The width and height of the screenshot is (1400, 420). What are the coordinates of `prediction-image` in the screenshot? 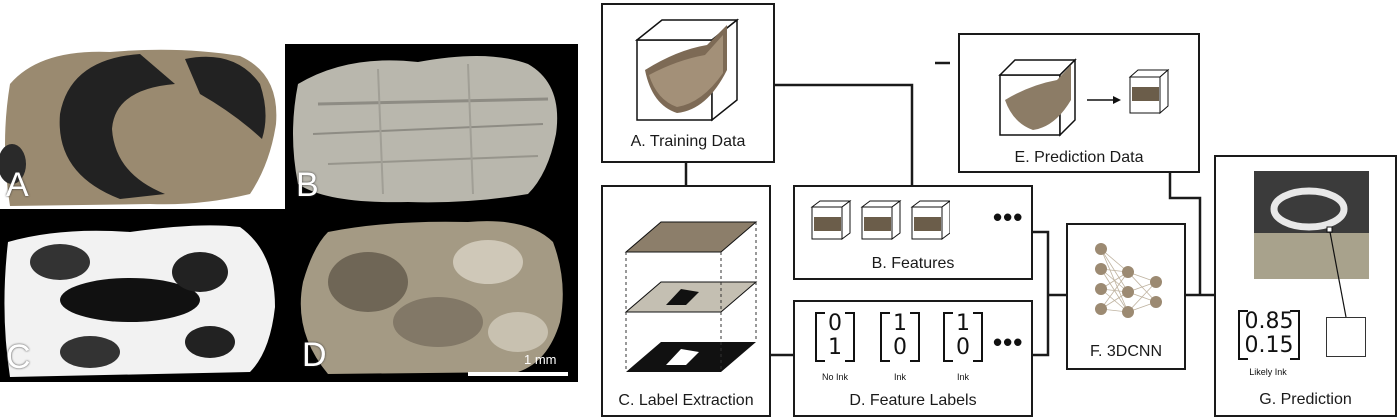 It's located at (1311, 225).